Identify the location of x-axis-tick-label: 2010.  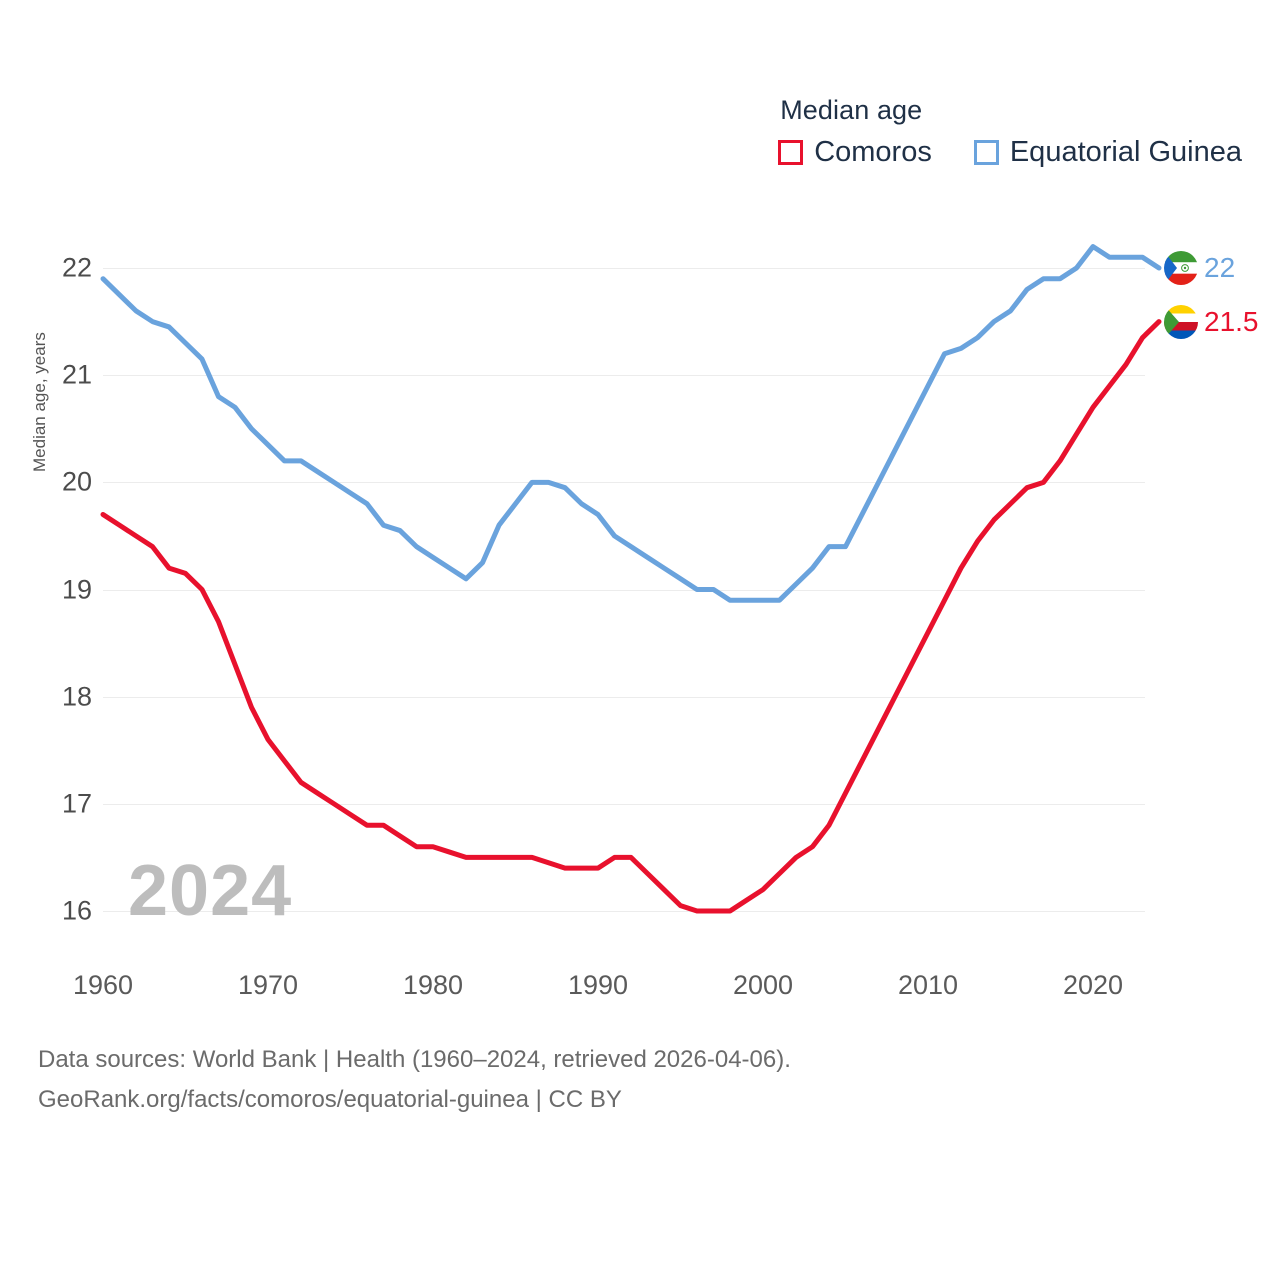
(928, 985).